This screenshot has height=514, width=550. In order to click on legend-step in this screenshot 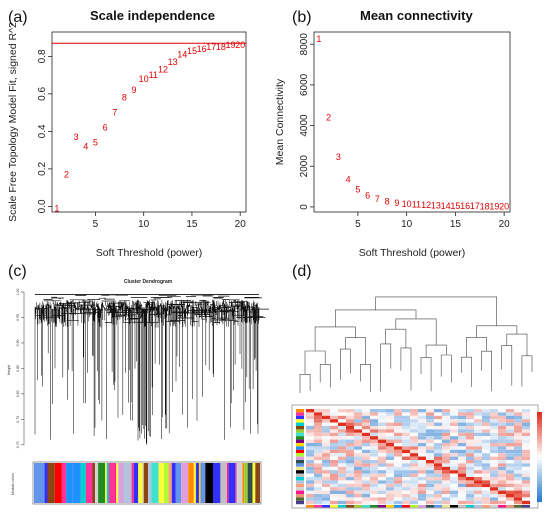, I will do `click(539, 435)`.